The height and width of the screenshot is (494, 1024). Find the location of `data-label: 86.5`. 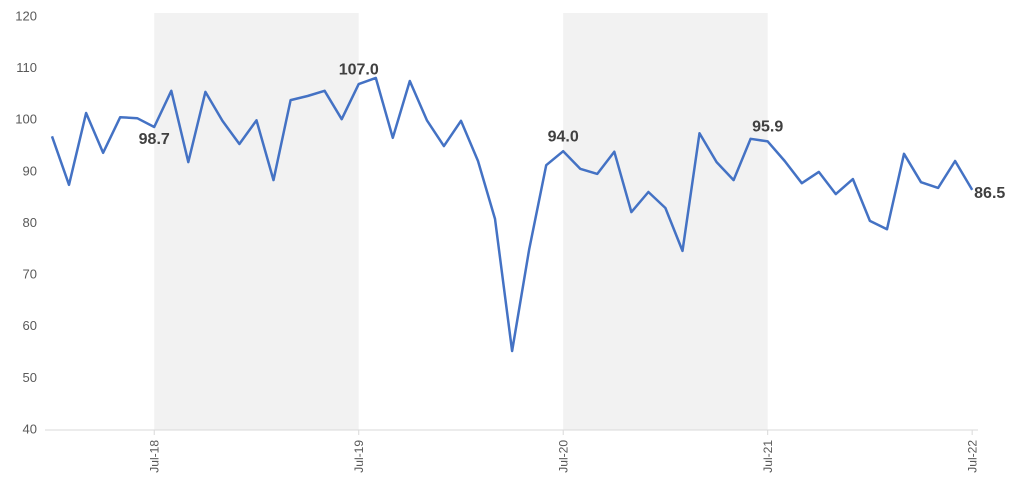

data-label: 86.5 is located at coordinates (989, 193).